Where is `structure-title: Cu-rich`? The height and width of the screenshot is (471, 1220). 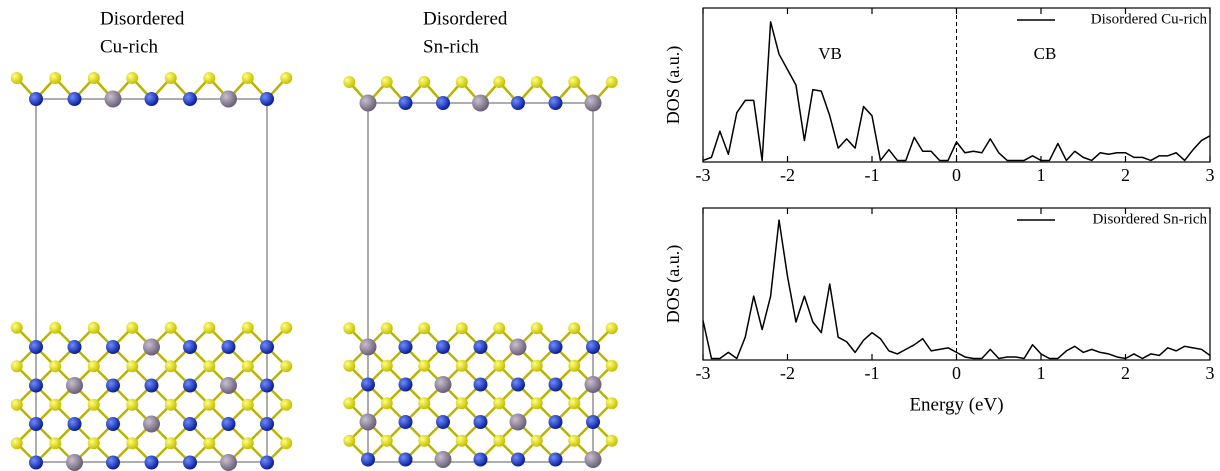 structure-title: Cu-rich is located at coordinates (129, 46).